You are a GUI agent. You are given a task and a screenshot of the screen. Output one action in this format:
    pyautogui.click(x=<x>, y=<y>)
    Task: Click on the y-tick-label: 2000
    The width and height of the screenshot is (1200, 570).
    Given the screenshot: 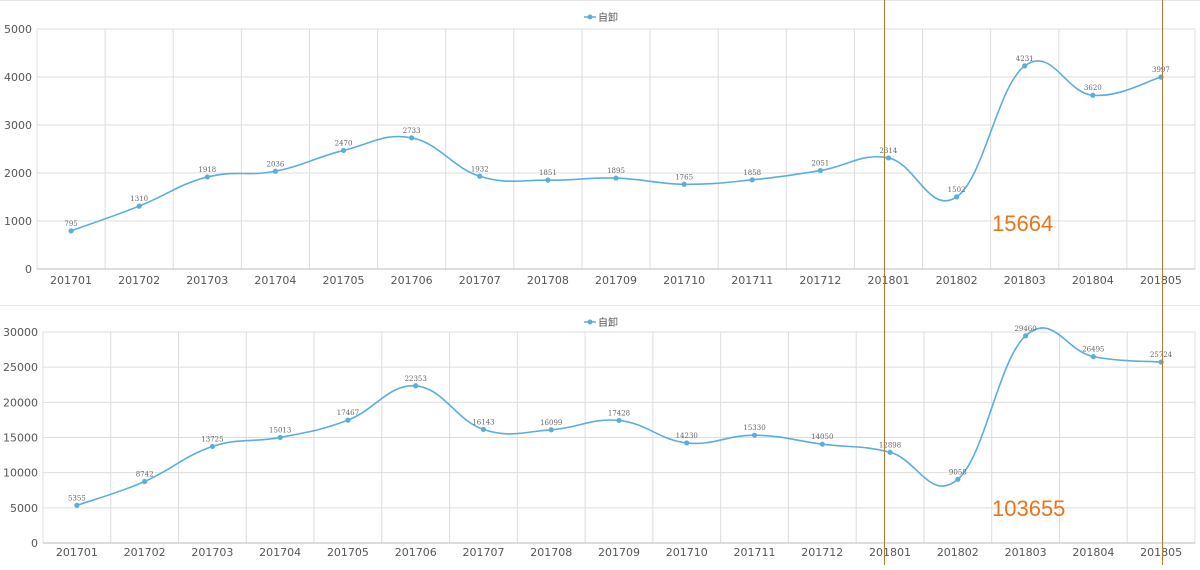 What is the action you would take?
    pyautogui.click(x=18, y=173)
    